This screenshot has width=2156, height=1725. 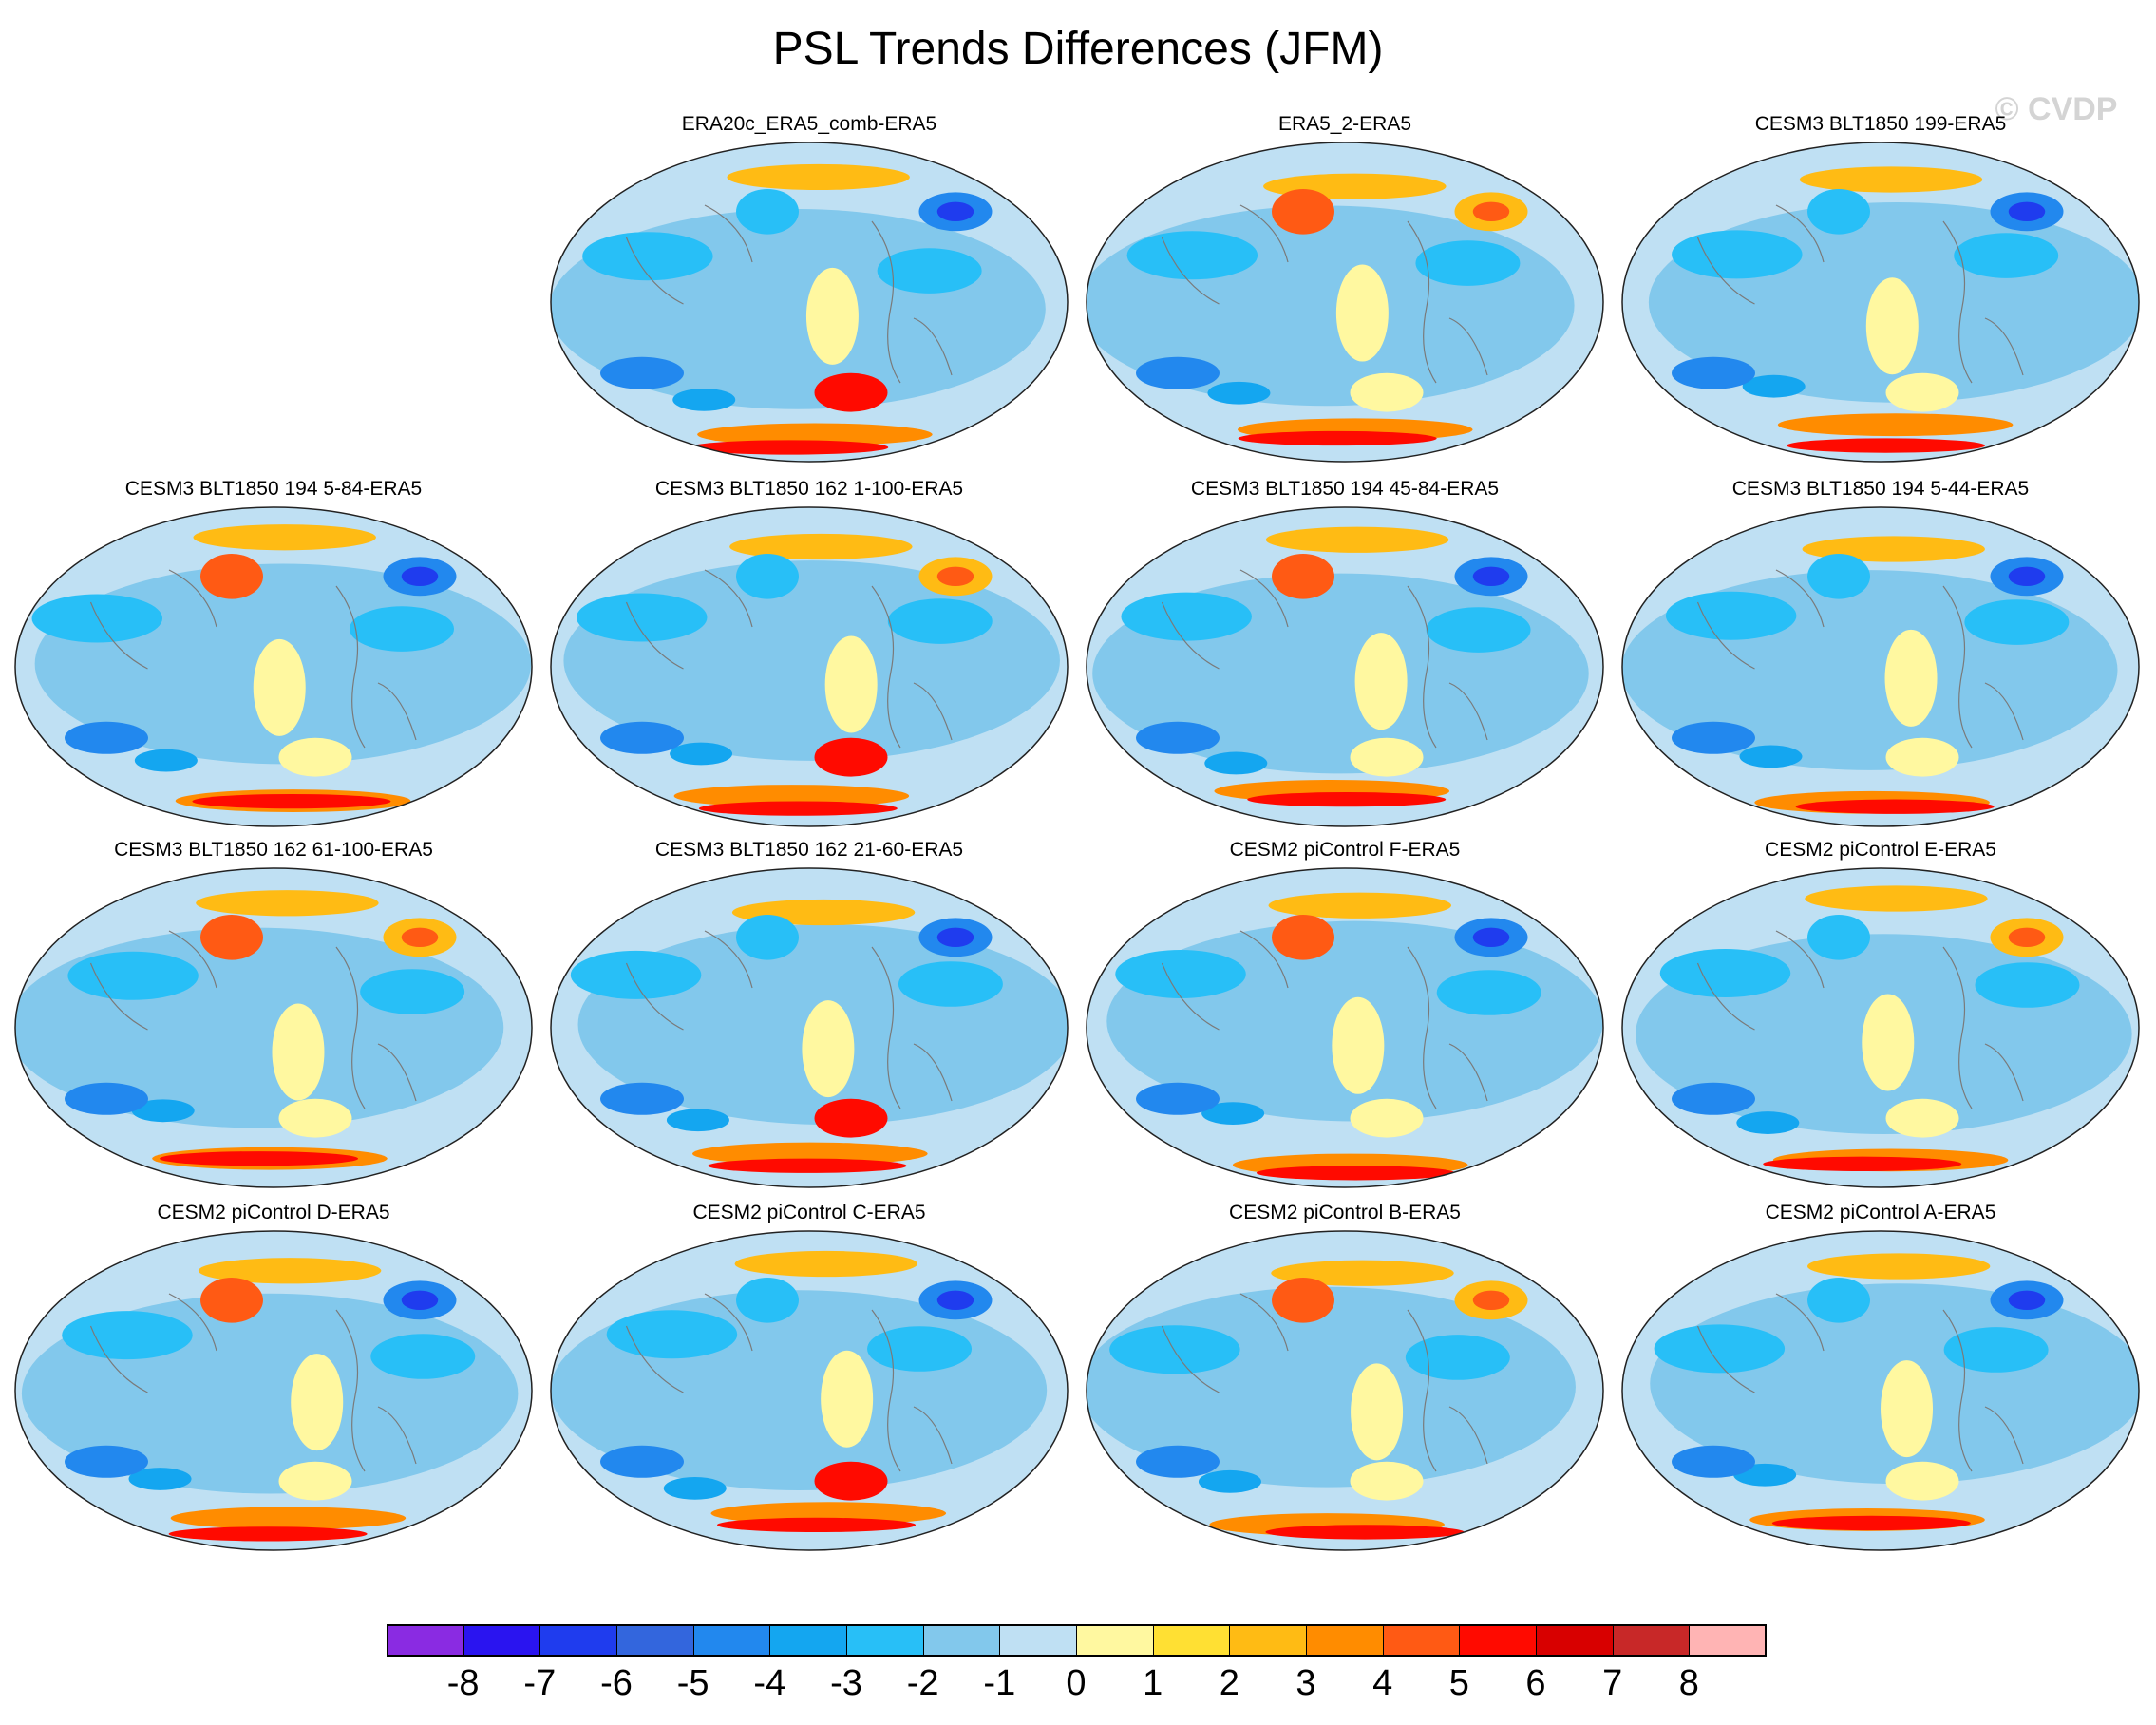 I want to click on map-panel: CESM3 BLT1850 162 1-100-ERA5, so click(x=809, y=653).